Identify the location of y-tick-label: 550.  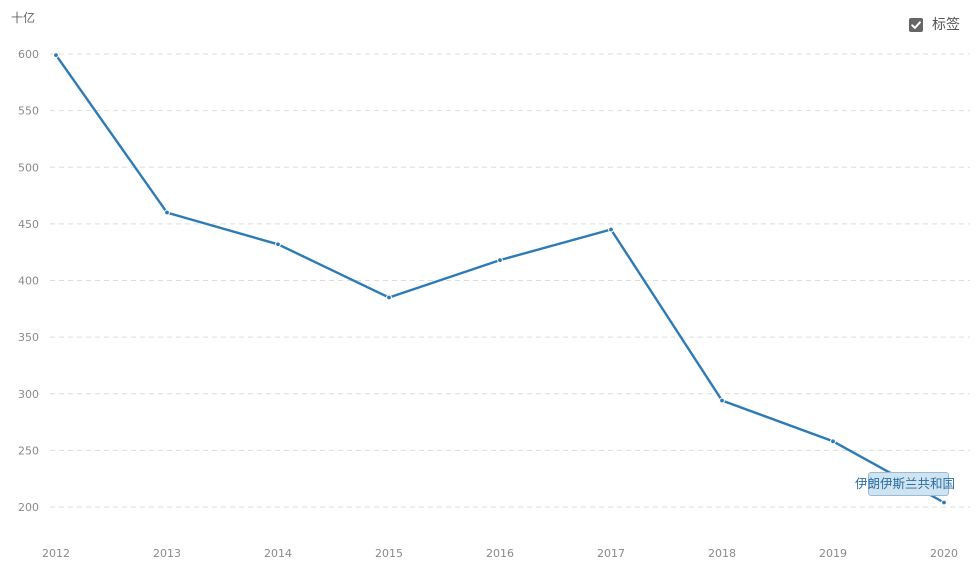
(28, 111).